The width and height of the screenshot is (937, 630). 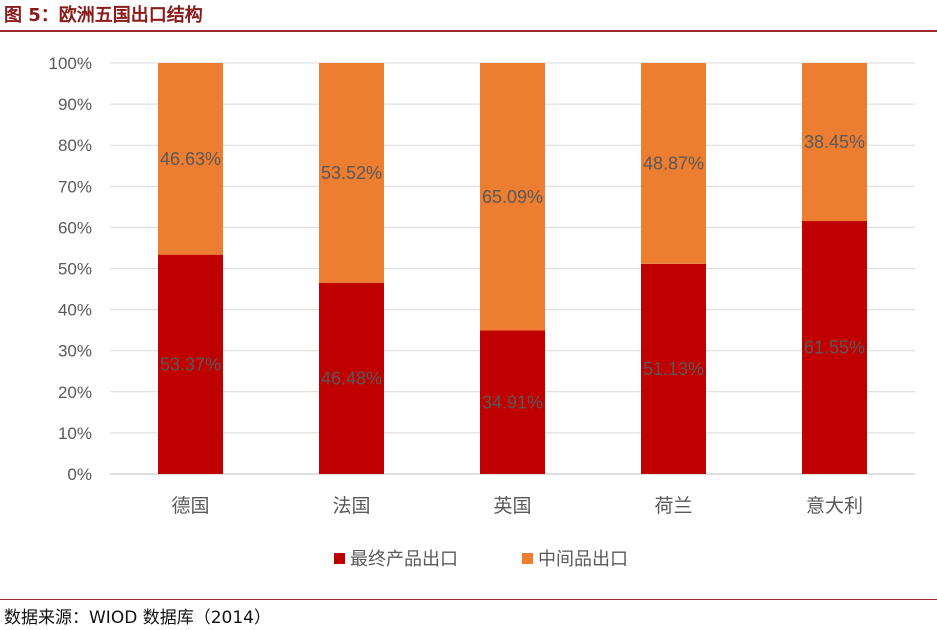 What do you see at coordinates (583, 559) in the screenshot?
I see `legend-label: 中间品出口` at bounding box center [583, 559].